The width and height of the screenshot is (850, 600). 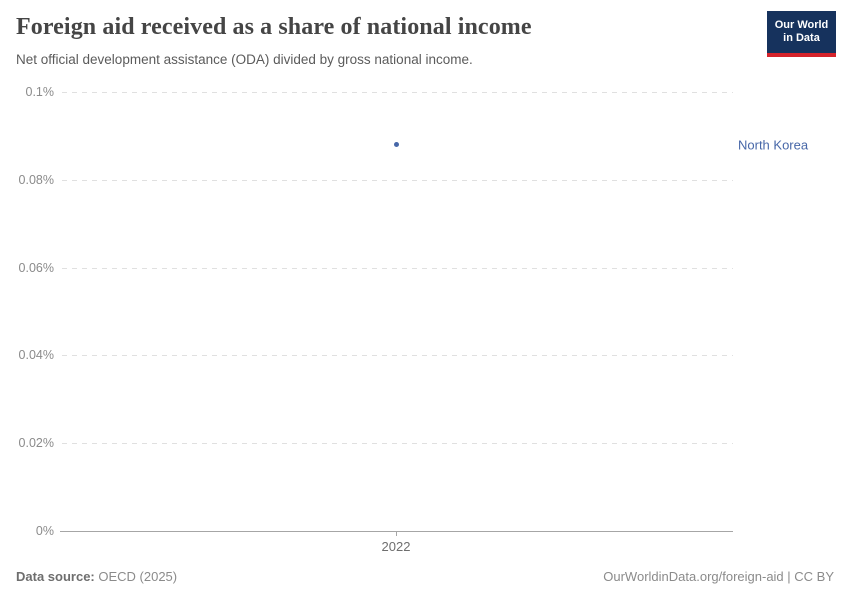 What do you see at coordinates (44, 531) in the screenshot?
I see `y-axis-tick-label: 0%` at bounding box center [44, 531].